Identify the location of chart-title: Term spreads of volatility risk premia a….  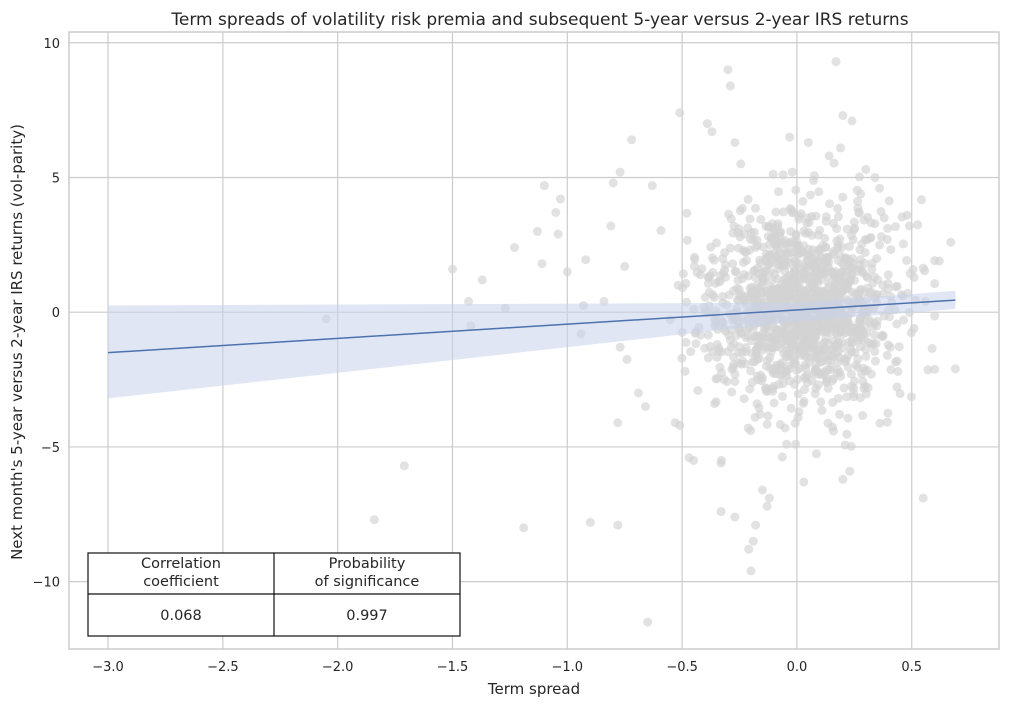
(539, 20).